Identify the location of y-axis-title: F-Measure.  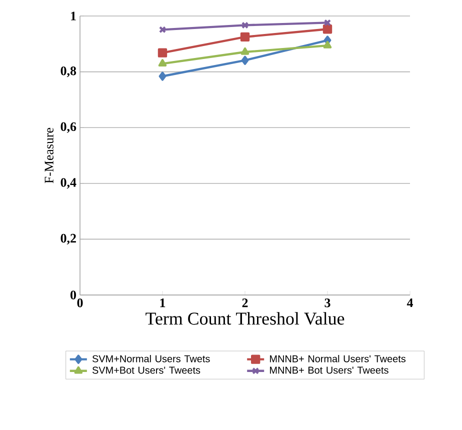
(49, 156).